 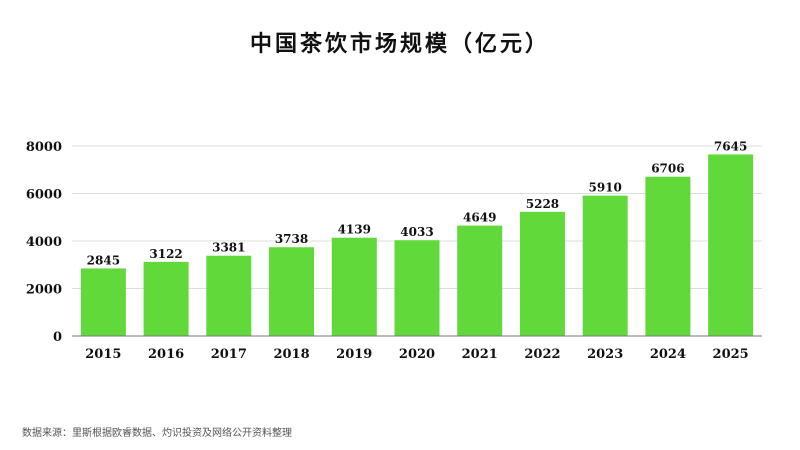 What do you see at coordinates (103, 354) in the screenshot?
I see `x-tick-label: 2015` at bounding box center [103, 354].